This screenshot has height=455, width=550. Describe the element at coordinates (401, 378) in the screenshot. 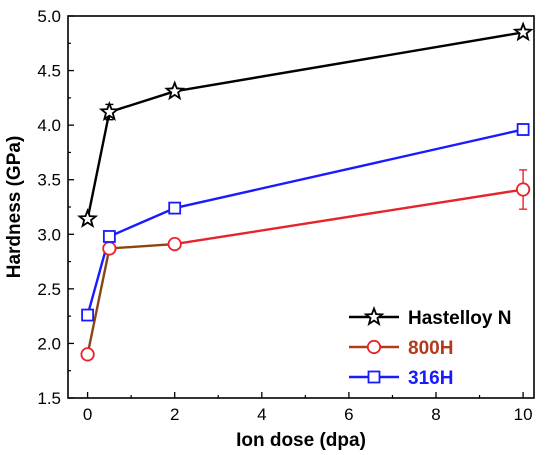

I see `legend-item-316h: 316H` at that location.